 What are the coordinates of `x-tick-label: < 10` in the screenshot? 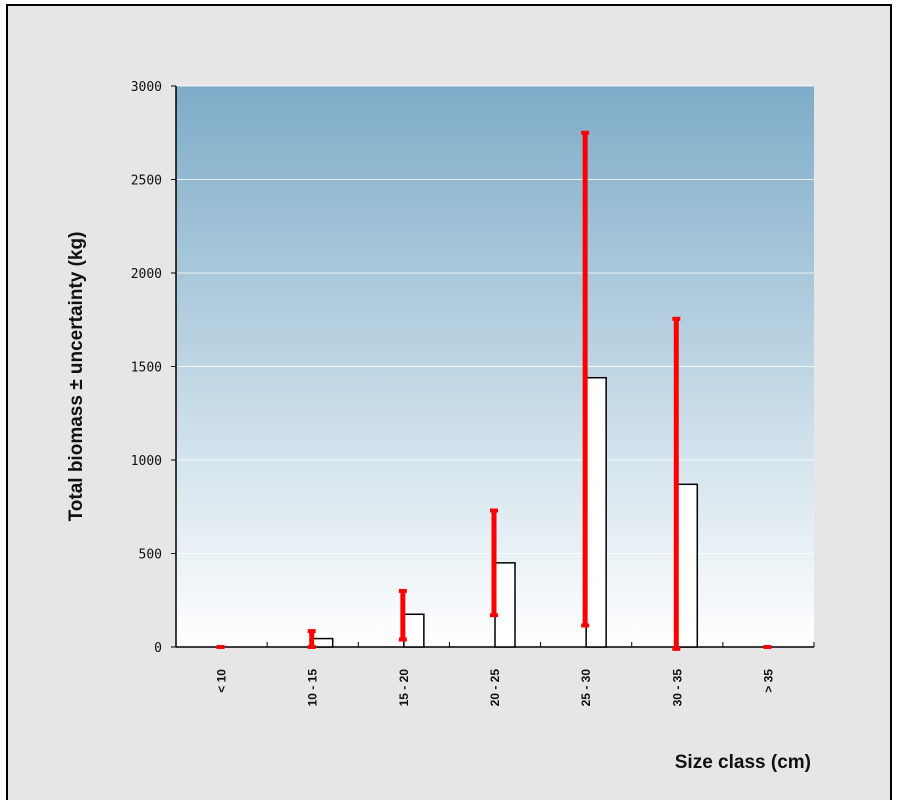 It's located at (222, 681).